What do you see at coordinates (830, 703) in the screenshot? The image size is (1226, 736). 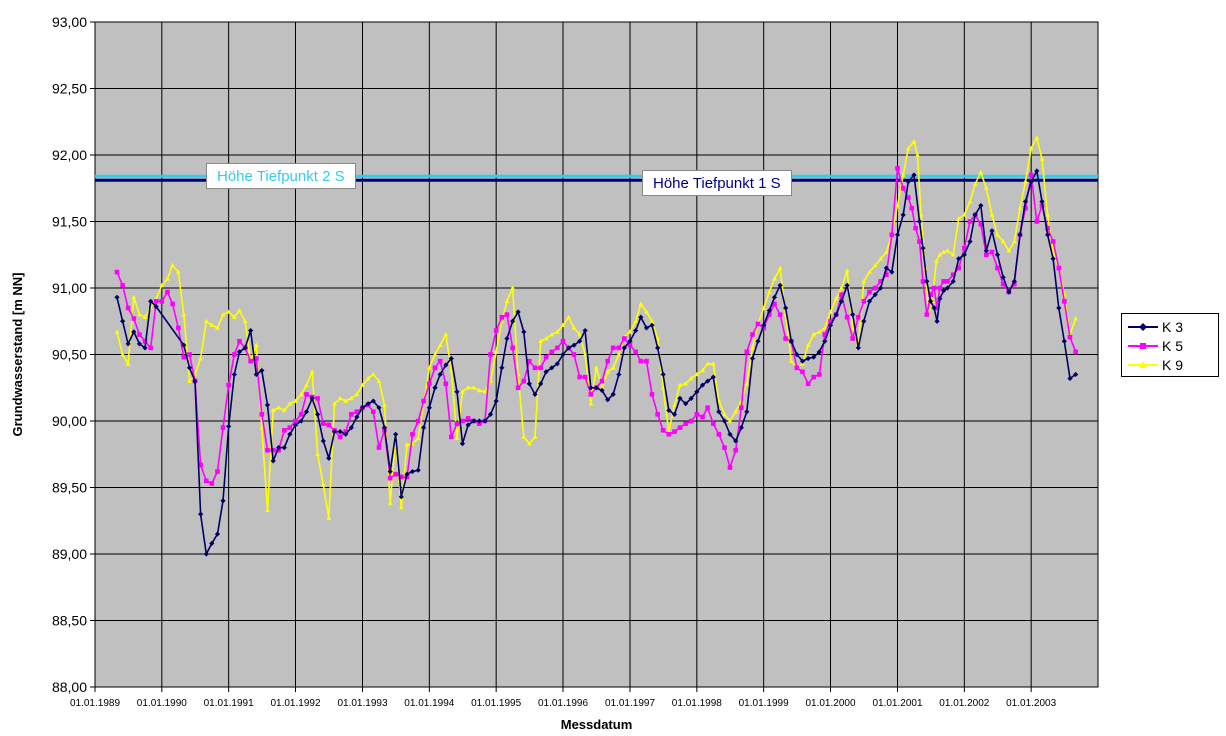 I see `x-tick-label: 01.01.2000` at bounding box center [830, 703].